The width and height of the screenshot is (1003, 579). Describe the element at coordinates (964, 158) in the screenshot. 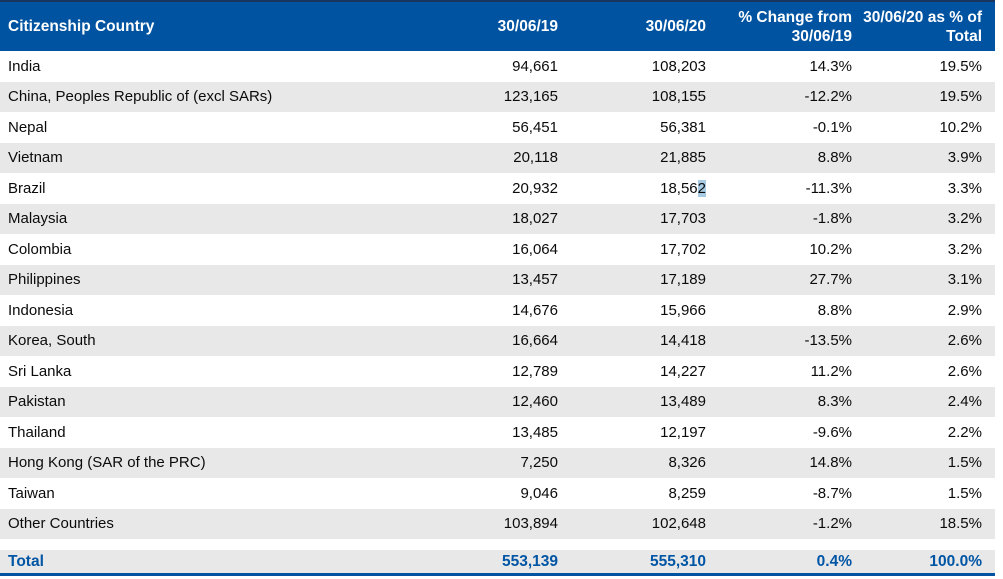

I see `share-cell: 3.9%` at that location.